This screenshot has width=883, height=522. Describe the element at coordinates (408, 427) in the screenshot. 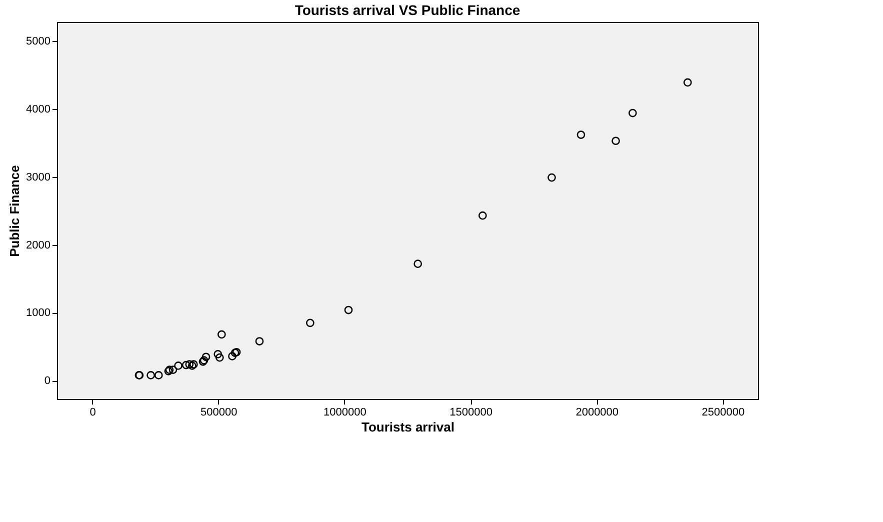

I see `x-axis-title: Tourists arrival` at that location.